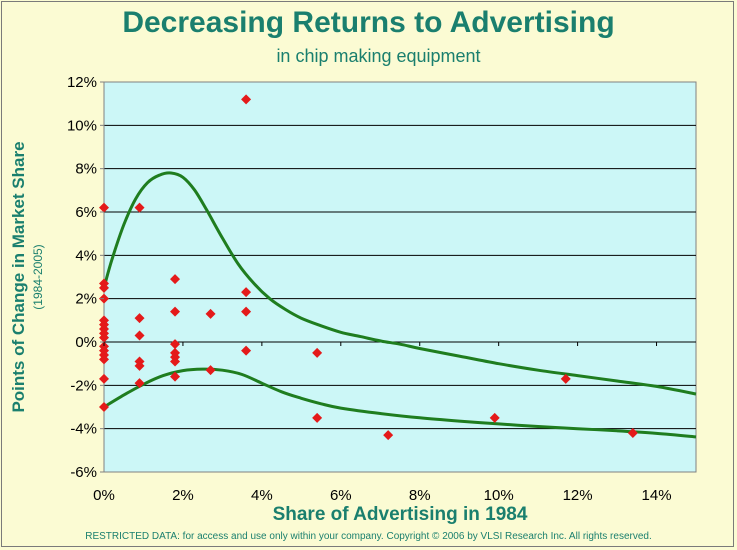  What do you see at coordinates (499, 495) in the screenshot?
I see `x-tick-label: 10%` at bounding box center [499, 495].